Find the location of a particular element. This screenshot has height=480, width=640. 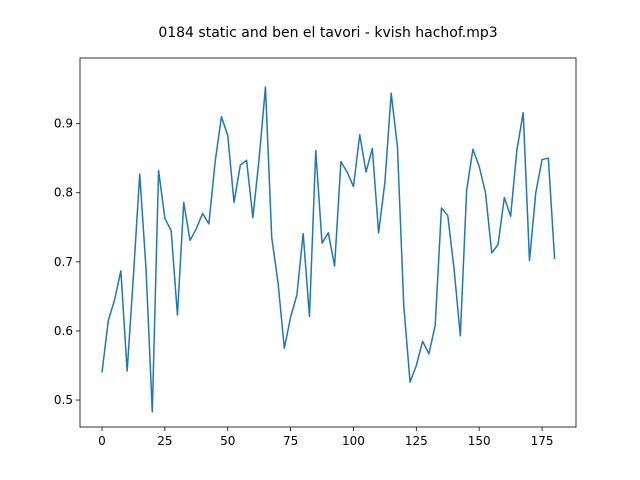

x-tick-label: 125 is located at coordinates (416, 441).